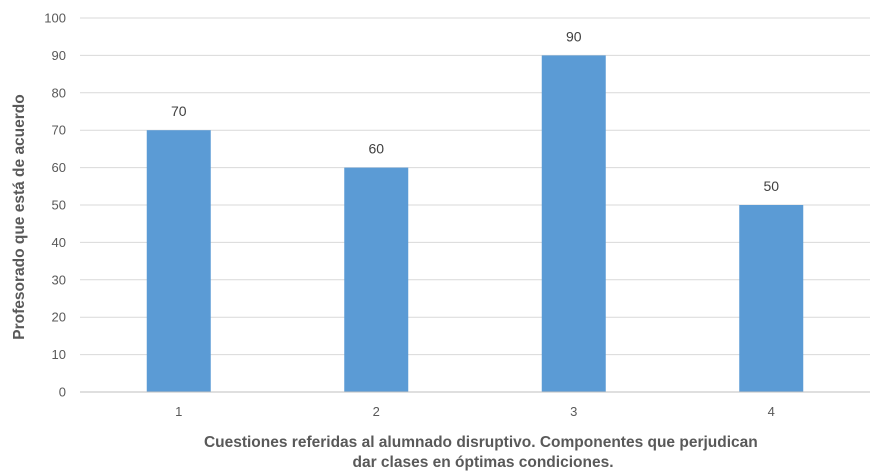 This screenshot has height=476, width=882. I want to click on data-label: 60, so click(376, 149).